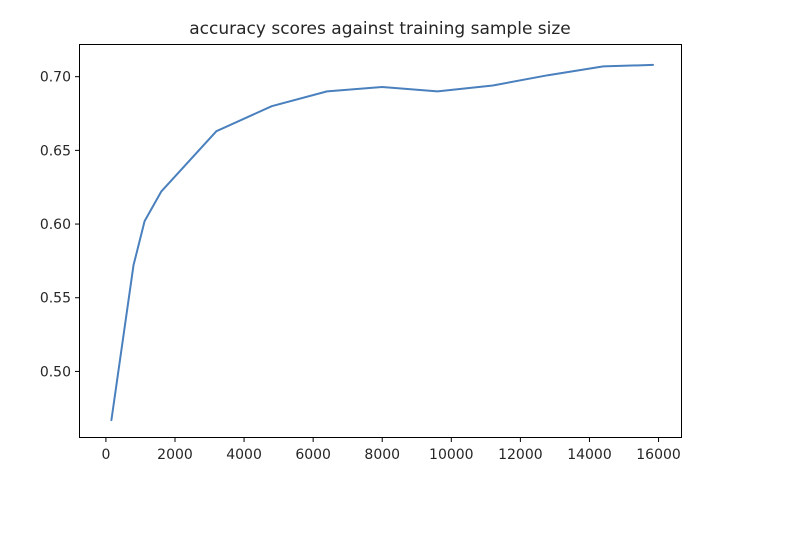 The image size is (798, 536). I want to click on x-tick-label: 6000, so click(313, 455).